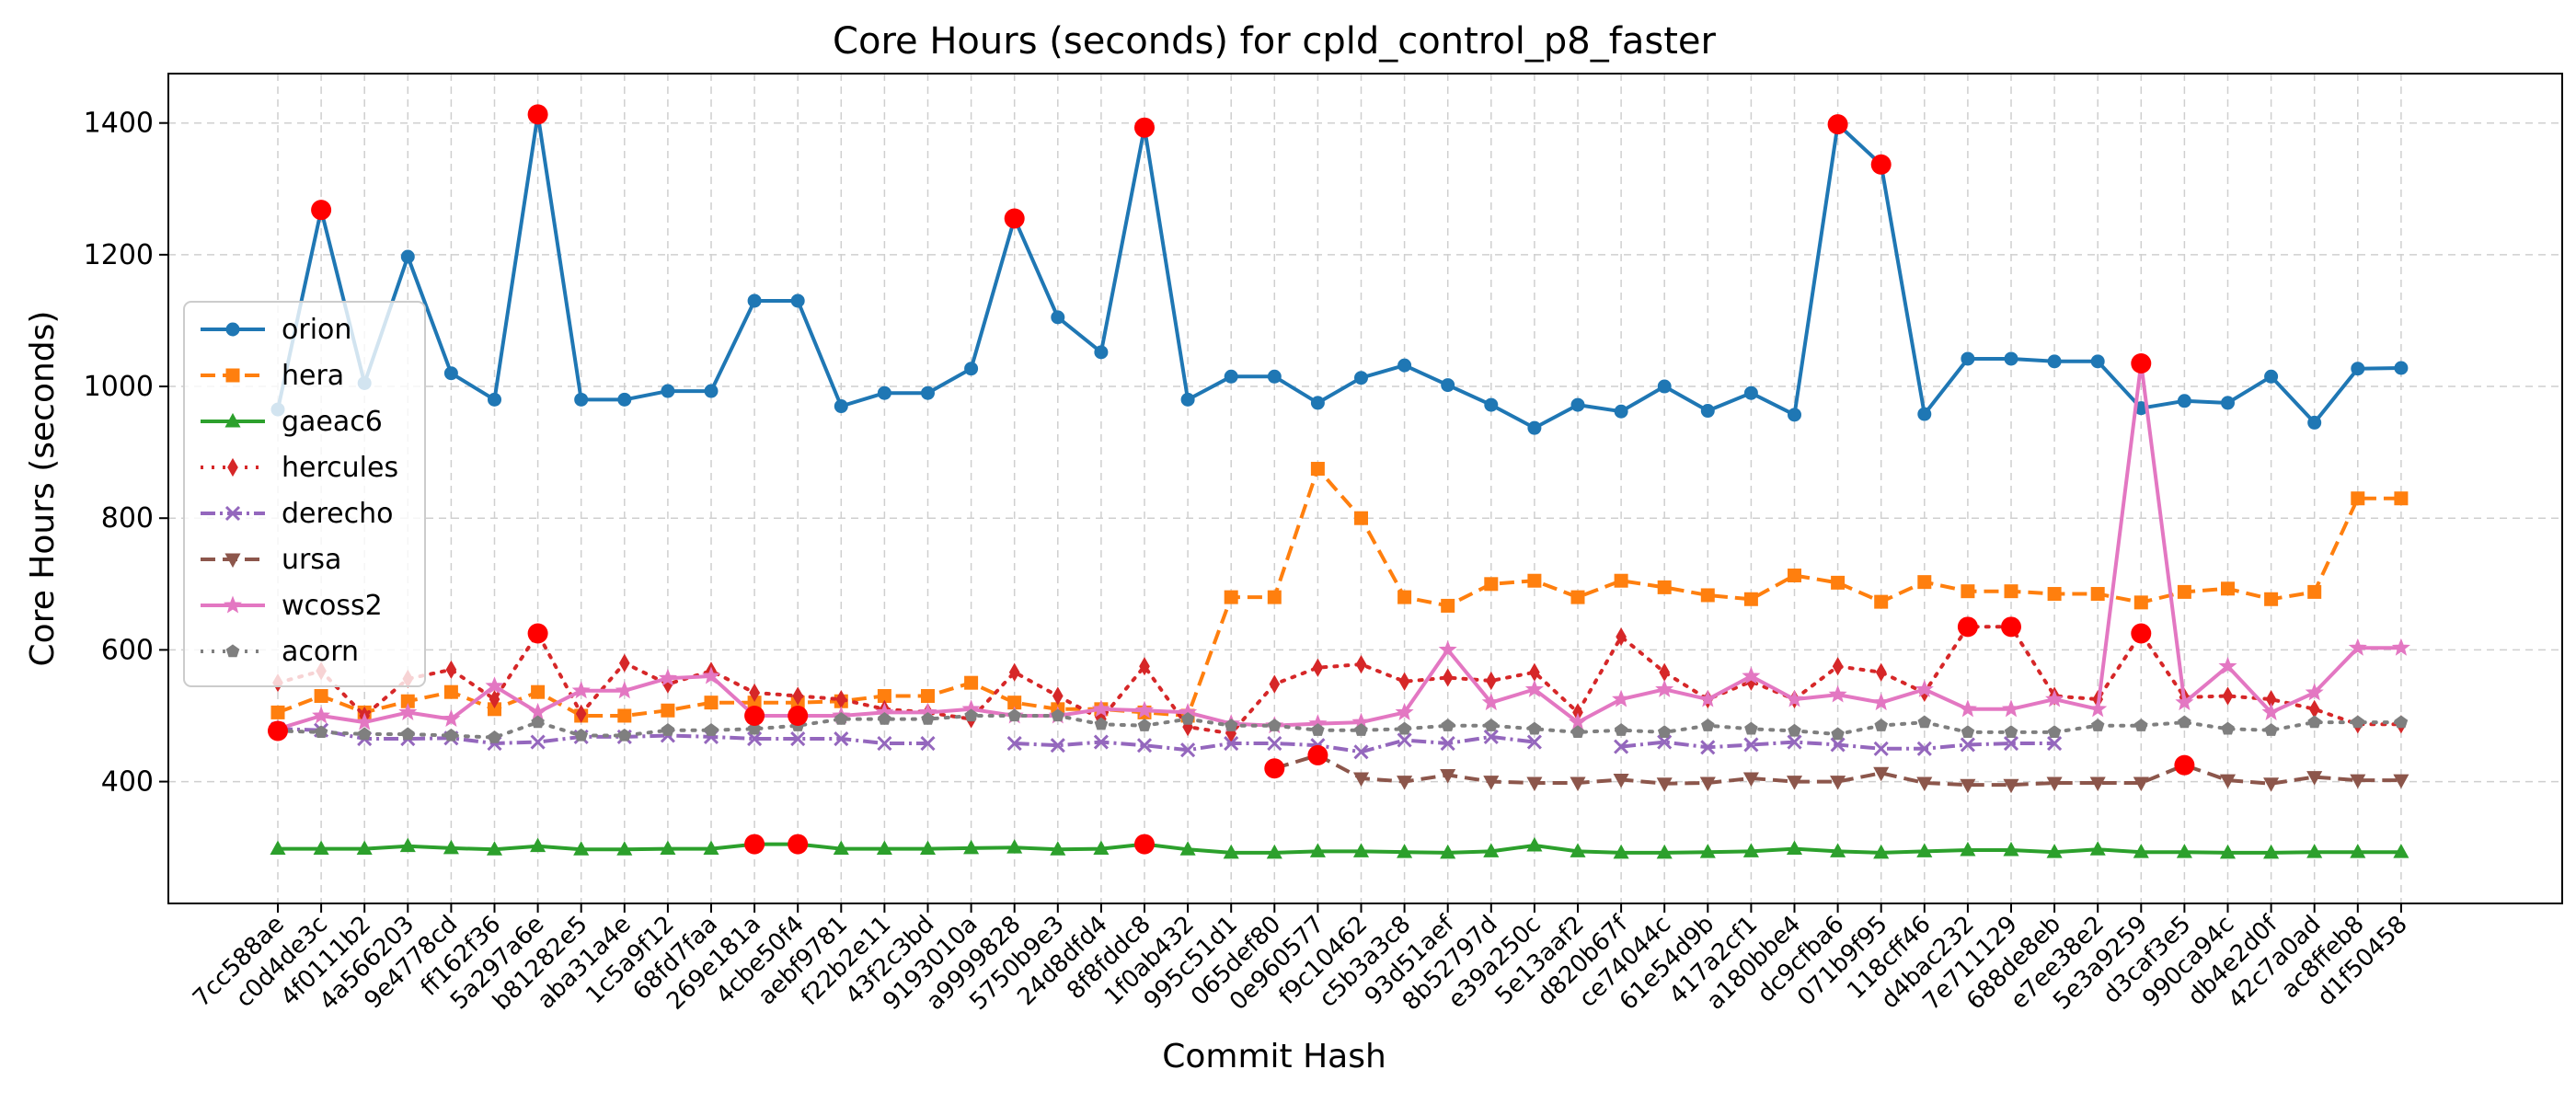  I want to click on point-gaeac6-aebf9781, so click(841, 848).